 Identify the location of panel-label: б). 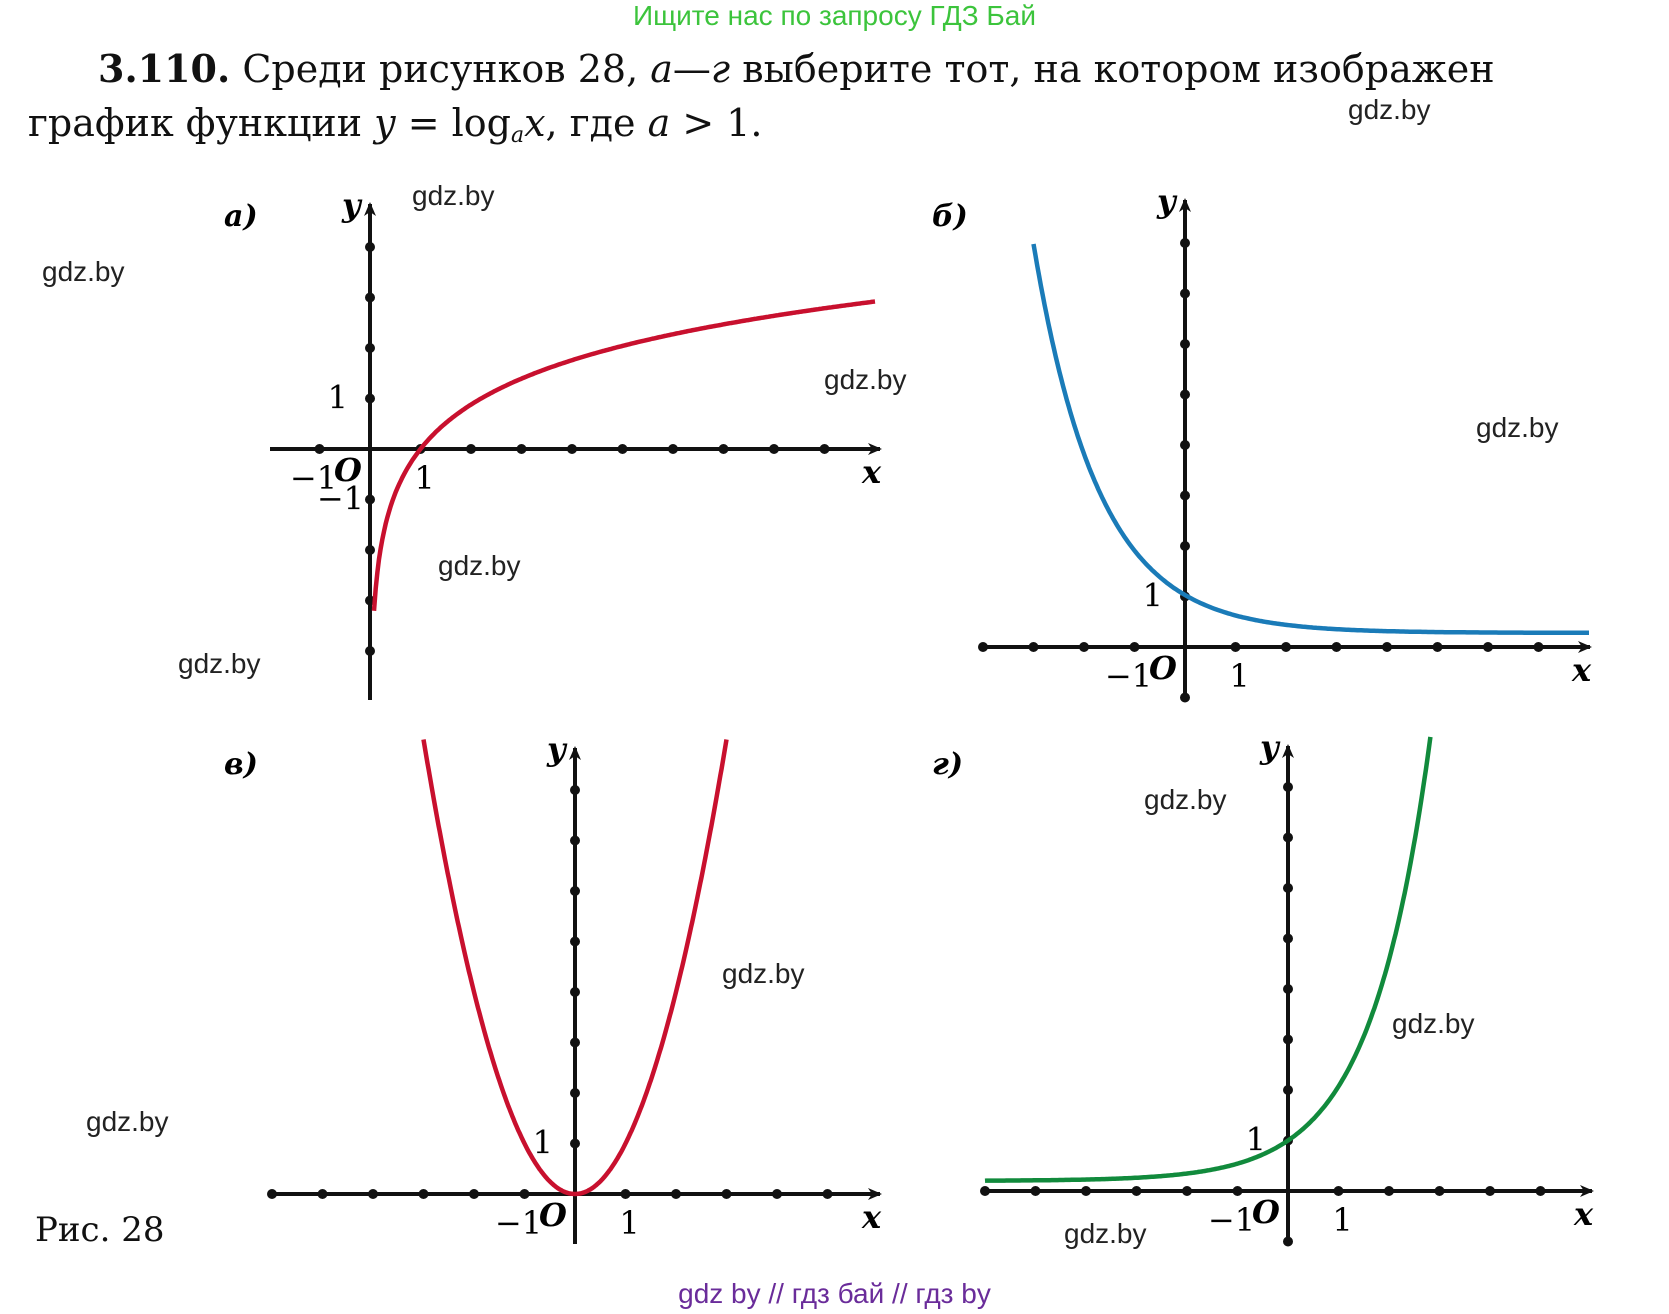
(950, 216).